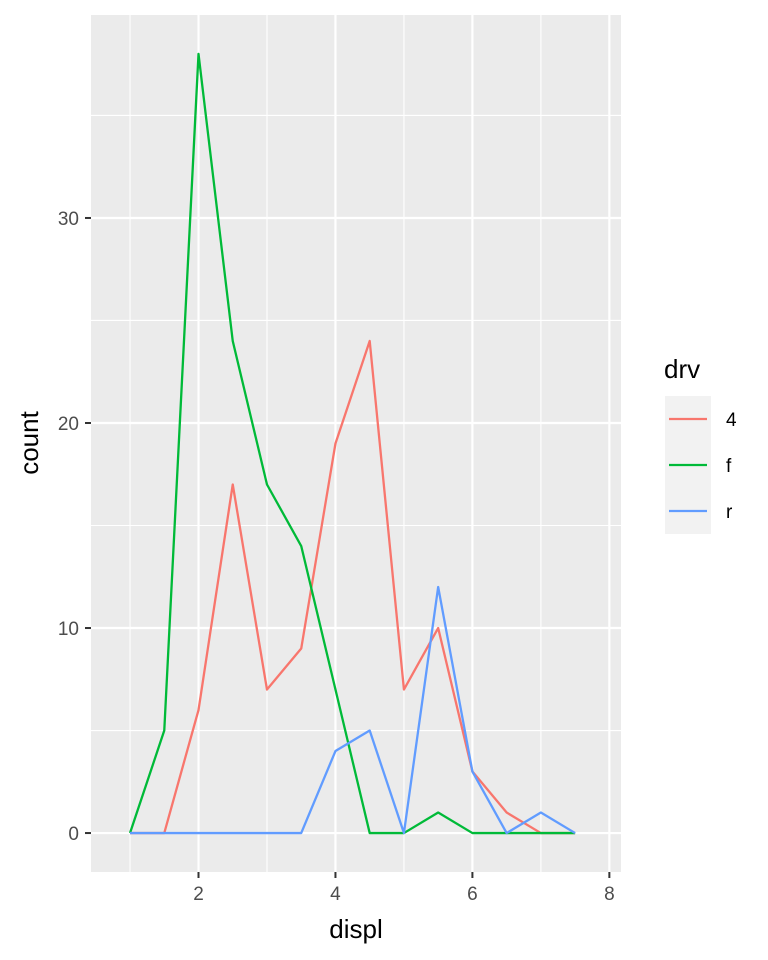  What do you see at coordinates (198, 894) in the screenshot?
I see `x-tick-label: 2` at bounding box center [198, 894].